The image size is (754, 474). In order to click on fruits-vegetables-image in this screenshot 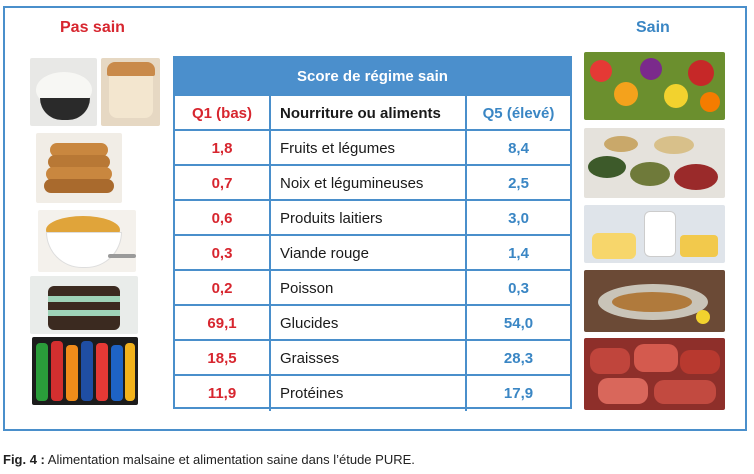, I will do `click(654, 86)`.